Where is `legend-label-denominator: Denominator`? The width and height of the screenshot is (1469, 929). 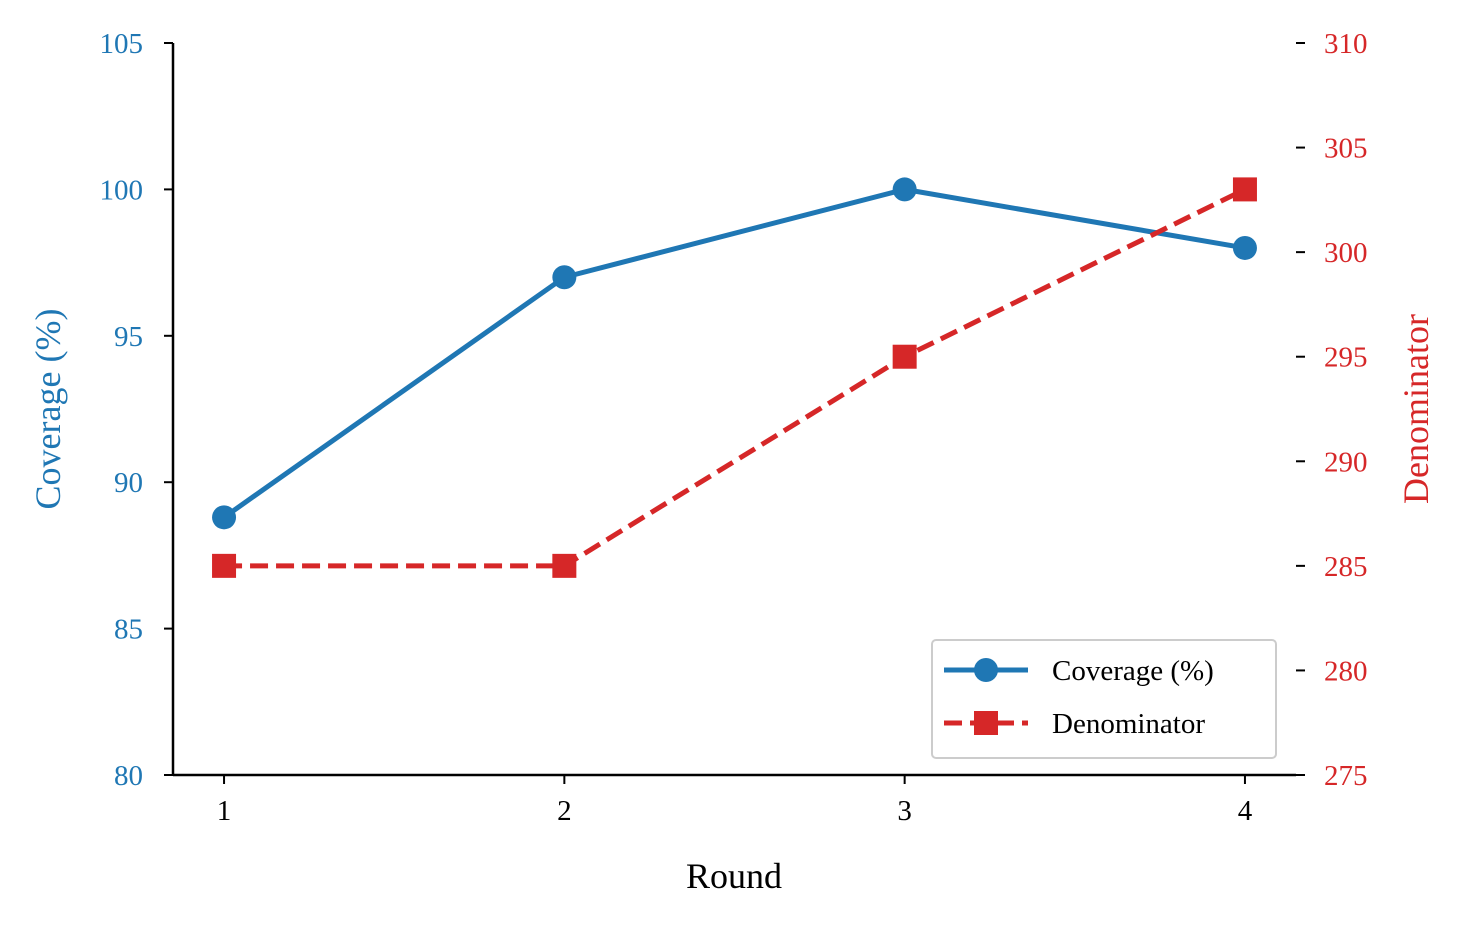 legend-label-denominator: Denominator is located at coordinates (1128, 724).